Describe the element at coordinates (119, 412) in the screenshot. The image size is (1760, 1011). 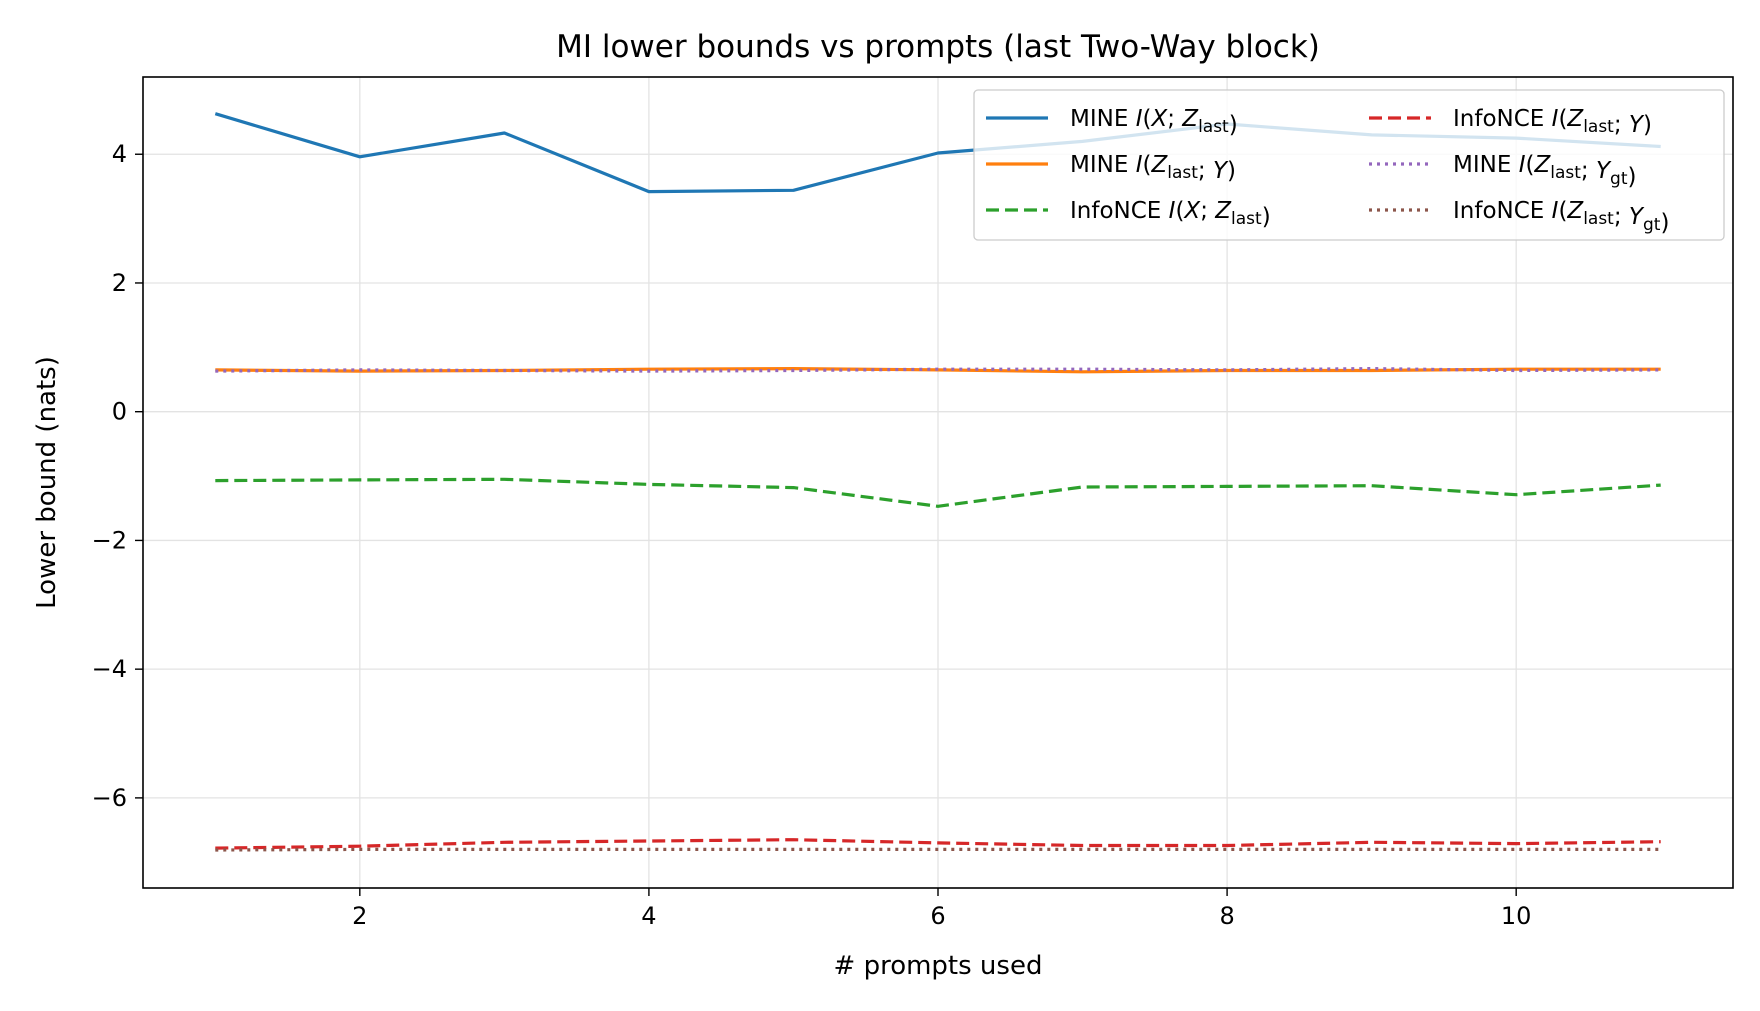
I see `y-tick-label: 0` at that location.